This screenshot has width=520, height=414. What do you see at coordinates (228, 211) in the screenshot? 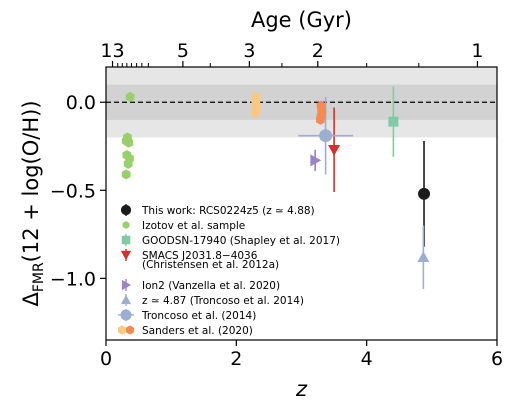
I see `legend-label: This work: RCS0224z5 (z ≃ 4.88)` at bounding box center [228, 211].